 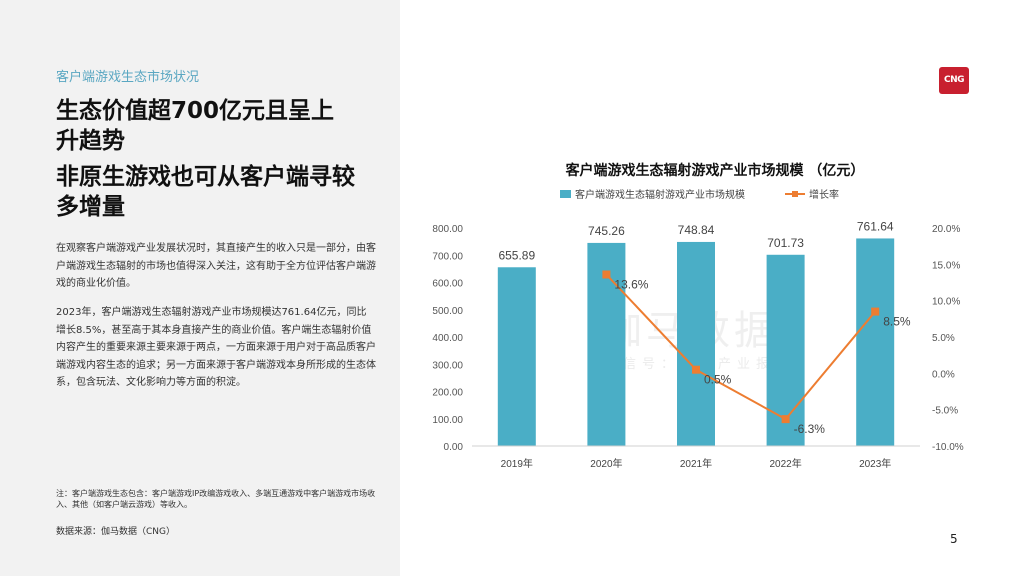 What do you see at coordinates (795, 194) in the screenshot?
I see `legend-line-marker` at bounding box center [795, 194].